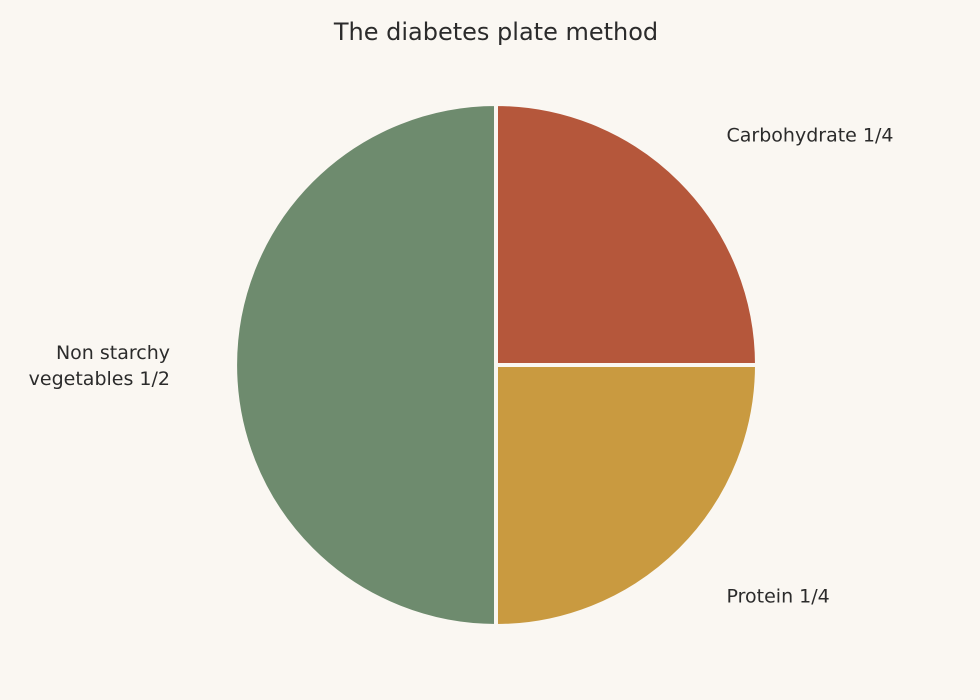 This screenshot has height=700, width=980. I want to click on pie-slice-label-0: Carbohydrate 1/4, so click(810, 135).